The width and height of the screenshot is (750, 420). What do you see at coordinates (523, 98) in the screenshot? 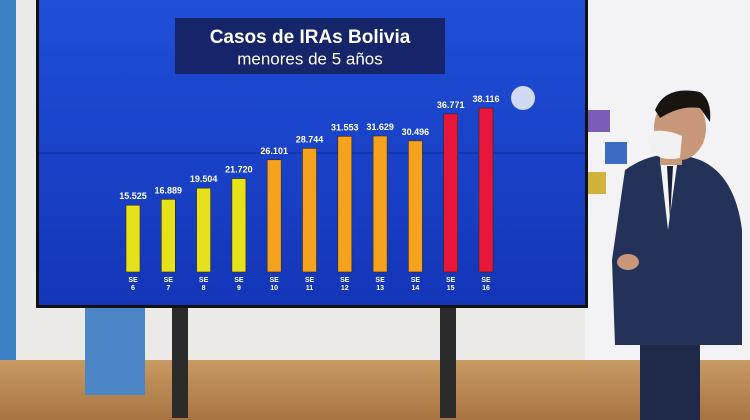
I see `glare` at bounding box center [523, 98].